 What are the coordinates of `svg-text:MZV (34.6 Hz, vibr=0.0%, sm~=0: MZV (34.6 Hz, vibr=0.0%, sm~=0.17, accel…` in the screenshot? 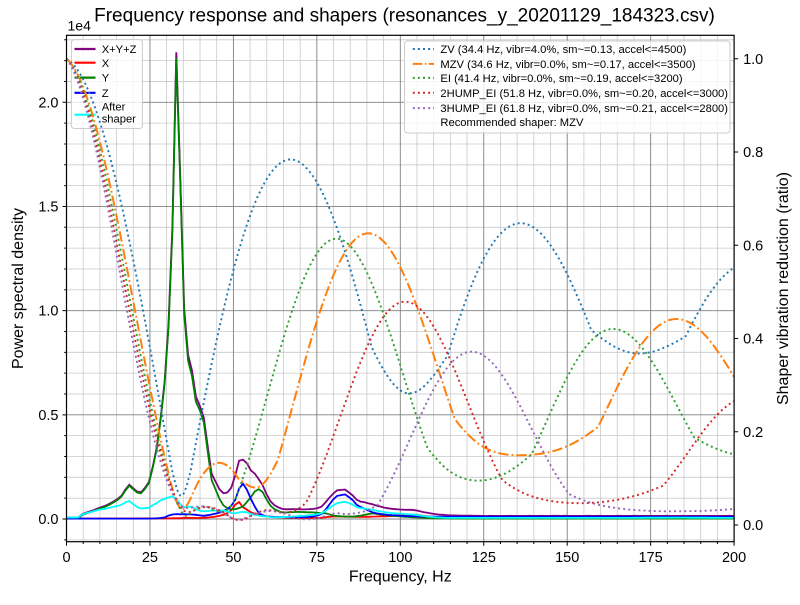 It's located at (568, 65).